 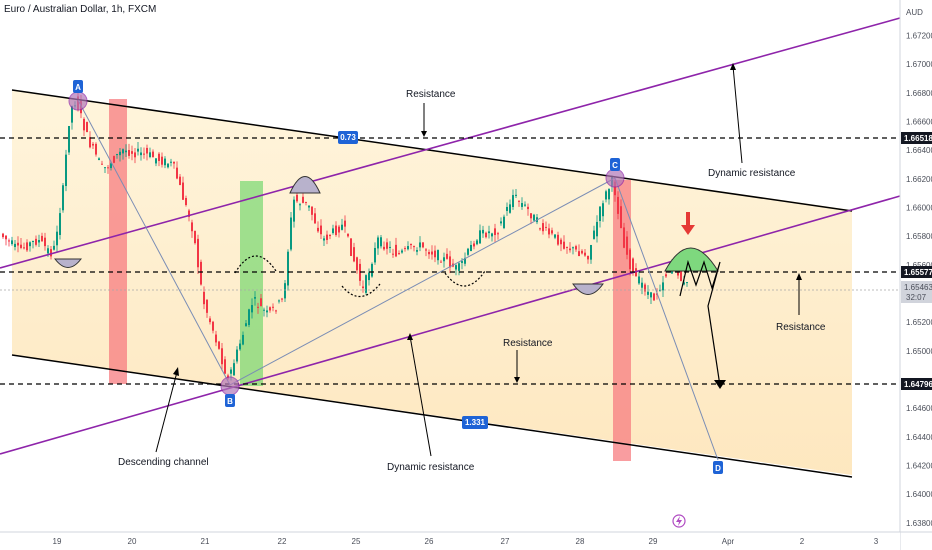 What do you see at coordinates (801, 327) in the screenshot?
I see `annotation-resistance-right: Resistance` at bounding box center [801, 327].